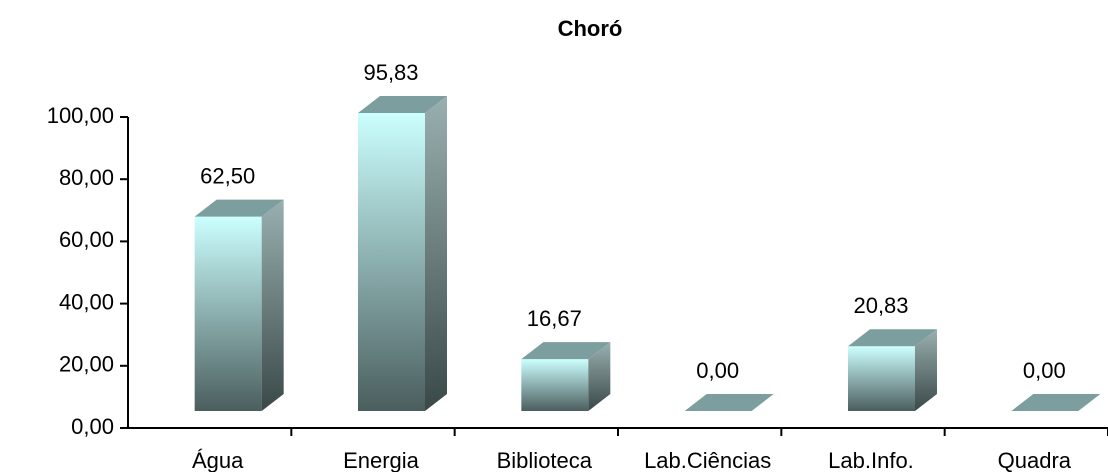  What do you see at coordinates (86, 301) in the screenshot?
I see `y-tick-label: 40,00` at bounding box center [86, 301].